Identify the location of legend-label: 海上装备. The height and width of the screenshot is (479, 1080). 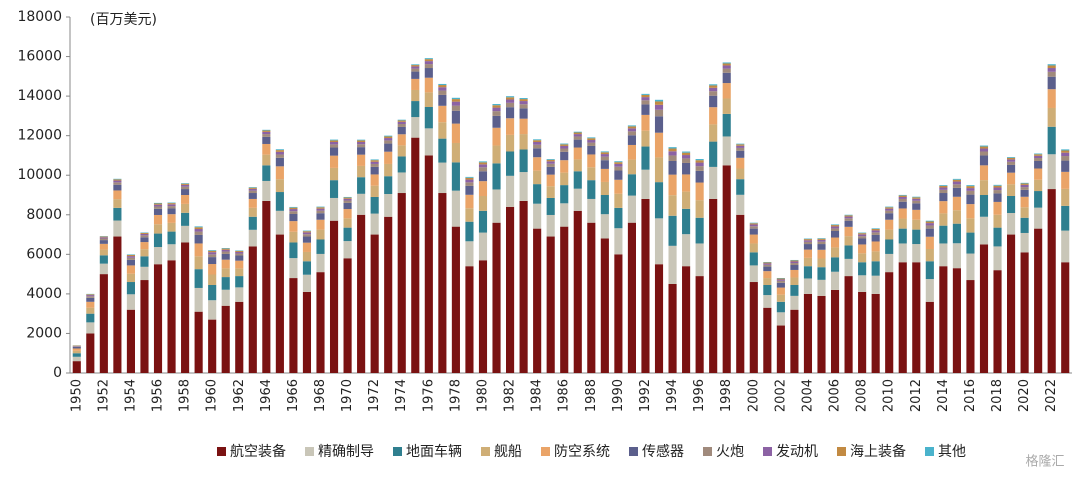
(878, 451).